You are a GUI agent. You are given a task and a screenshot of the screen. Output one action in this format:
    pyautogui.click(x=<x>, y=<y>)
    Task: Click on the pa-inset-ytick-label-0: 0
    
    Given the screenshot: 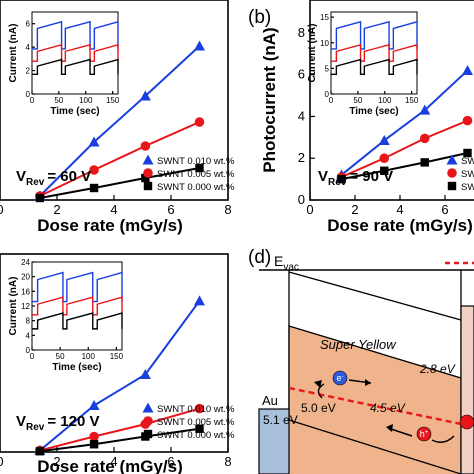 What is the action you would take?
    pyautogui.click(x=28, y=94)
    